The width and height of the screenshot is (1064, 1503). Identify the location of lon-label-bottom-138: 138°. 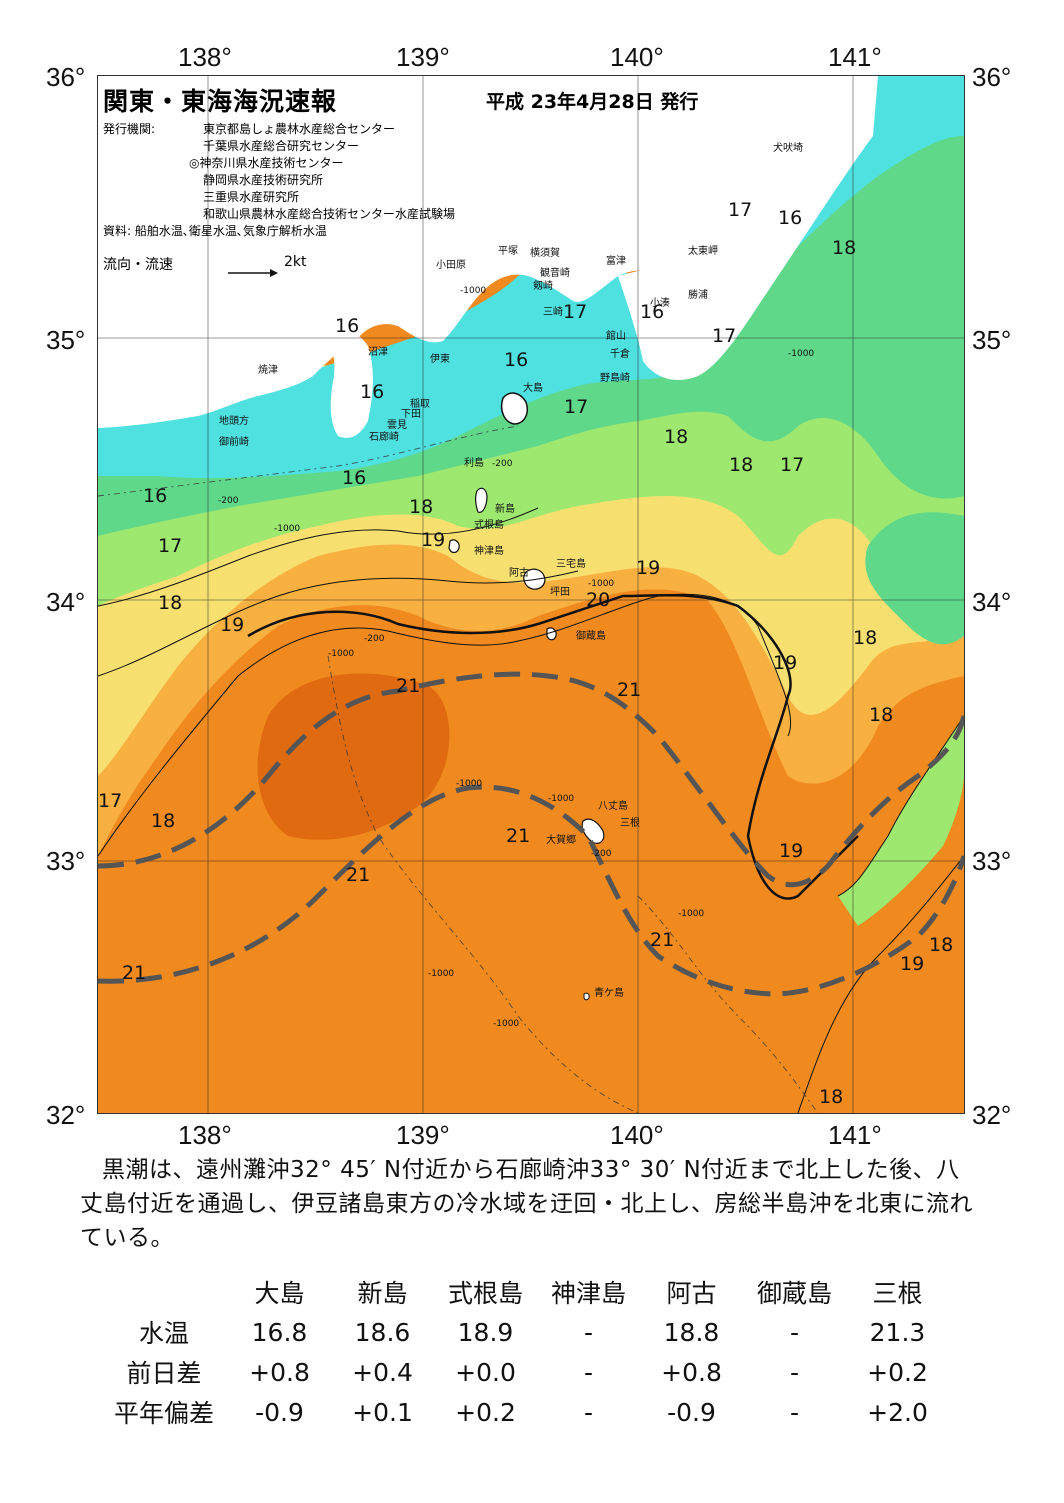
(205, 1135).